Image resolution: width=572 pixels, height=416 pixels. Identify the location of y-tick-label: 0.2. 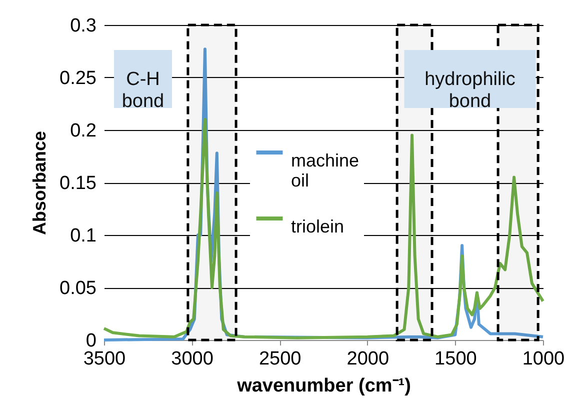
(83, 131).